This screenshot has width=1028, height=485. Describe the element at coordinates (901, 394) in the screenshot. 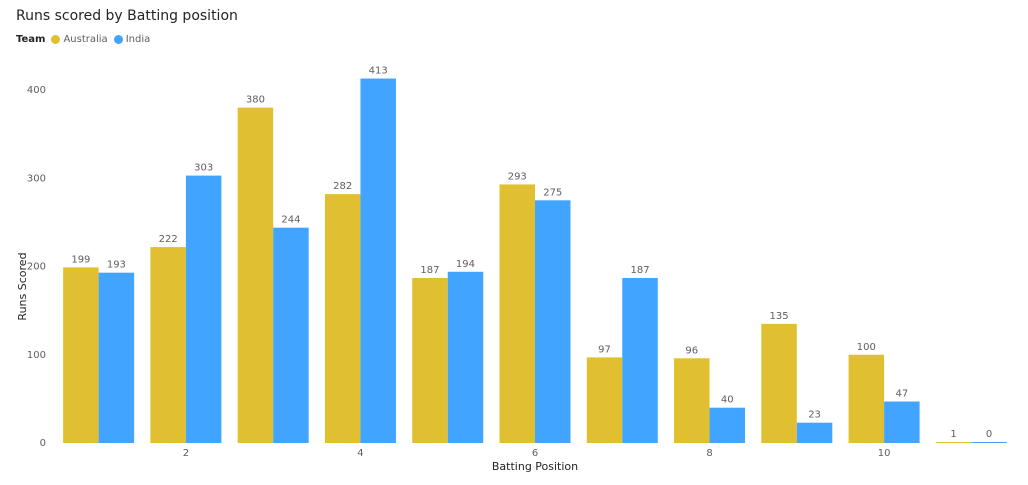

I see `data-label-india: 47` at that location.